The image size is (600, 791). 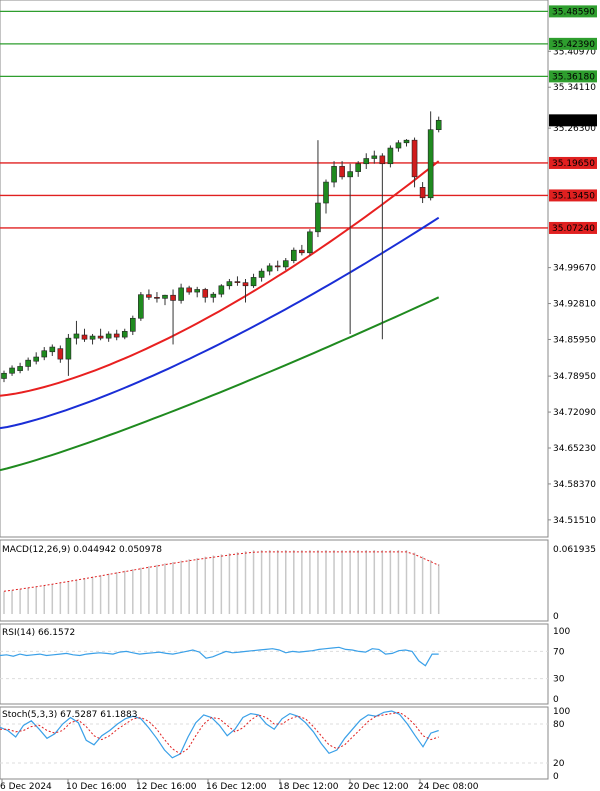 What do you see at coordinates (574, 521) in the screenshot?
I see `price-tick-label: 34.51510` at bounding box center [574, 521].